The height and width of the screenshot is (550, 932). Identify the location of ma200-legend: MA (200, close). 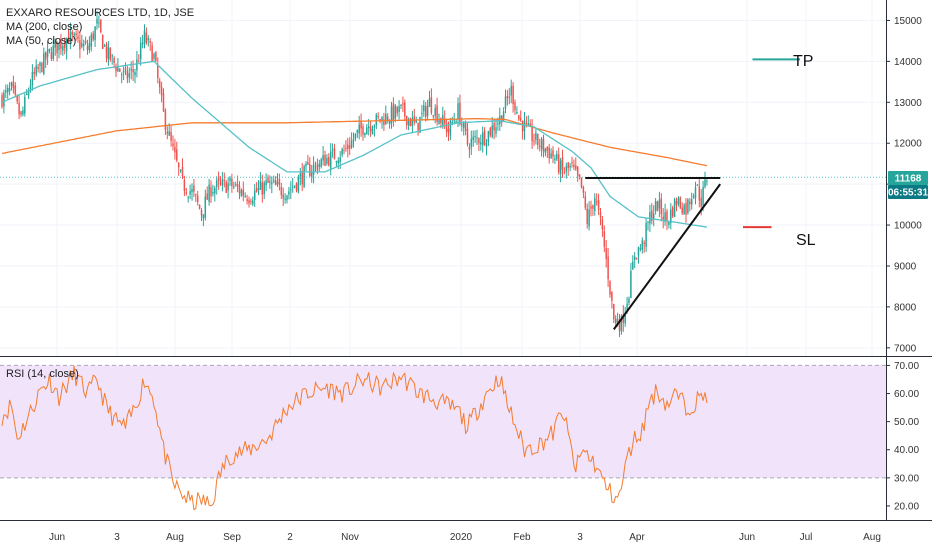
(44, 27).